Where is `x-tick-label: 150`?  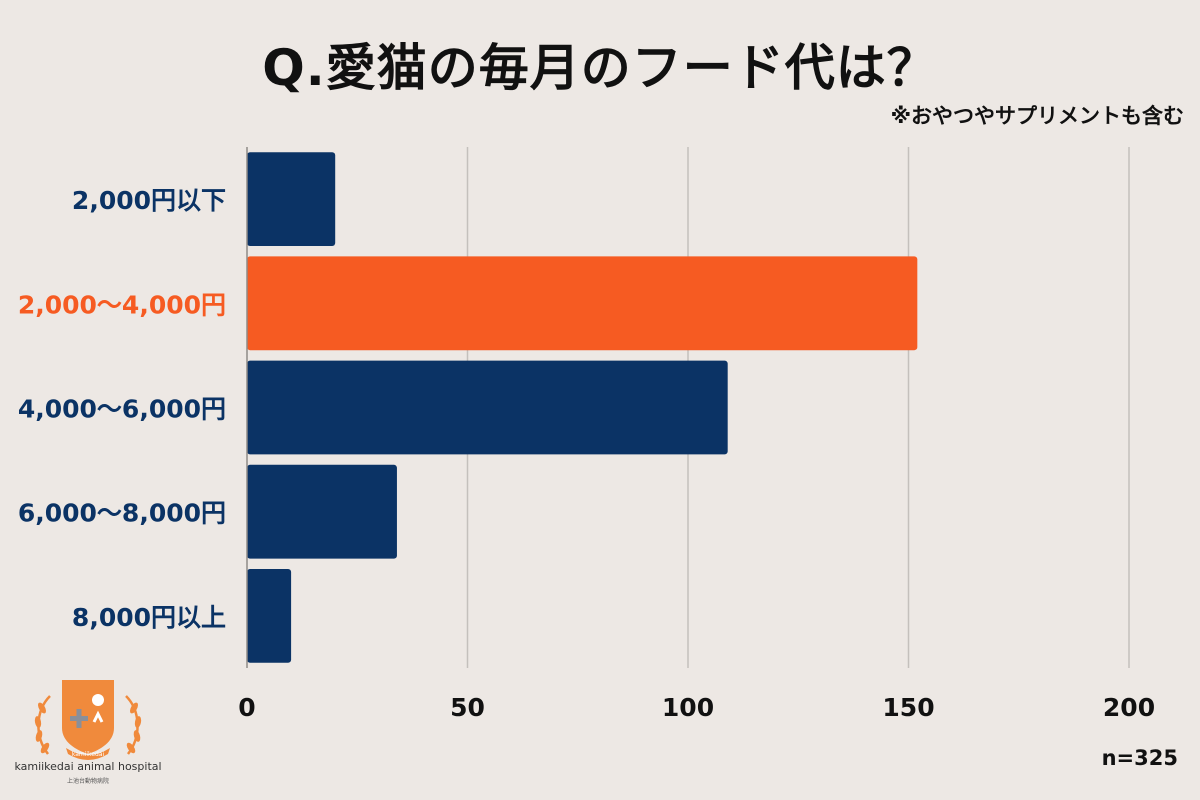
x-tick-label: 150 is located at coordinates (908, 707).